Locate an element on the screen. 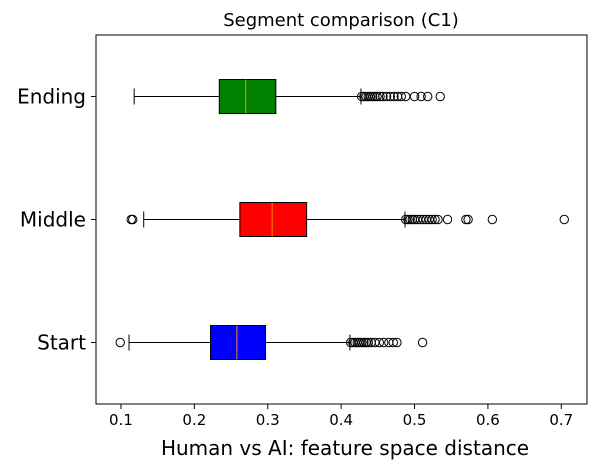  x-axis: 0.1 0.2 0.3 0.4 0.5 0.6 0.7 is located at coordinates (341, 416).